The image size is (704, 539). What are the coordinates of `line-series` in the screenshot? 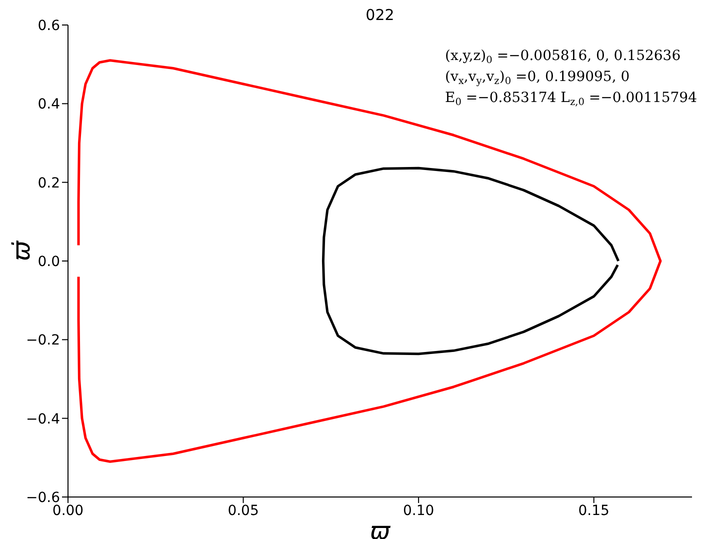 It's located at (471, 261).